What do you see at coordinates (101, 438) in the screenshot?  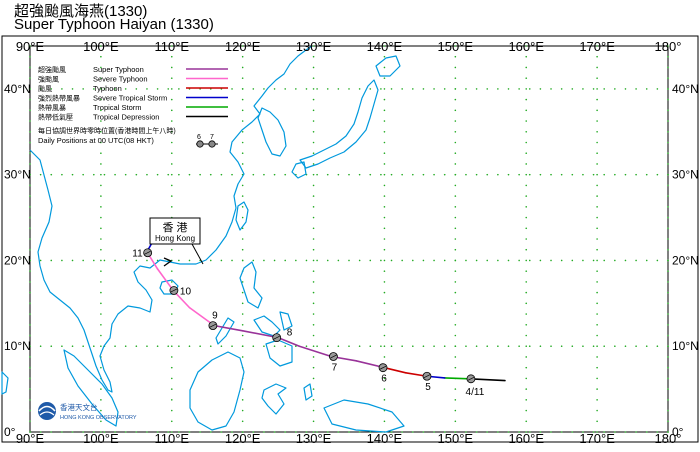 I see `longitude-label: 100°E` at bounding box center [101, 438].